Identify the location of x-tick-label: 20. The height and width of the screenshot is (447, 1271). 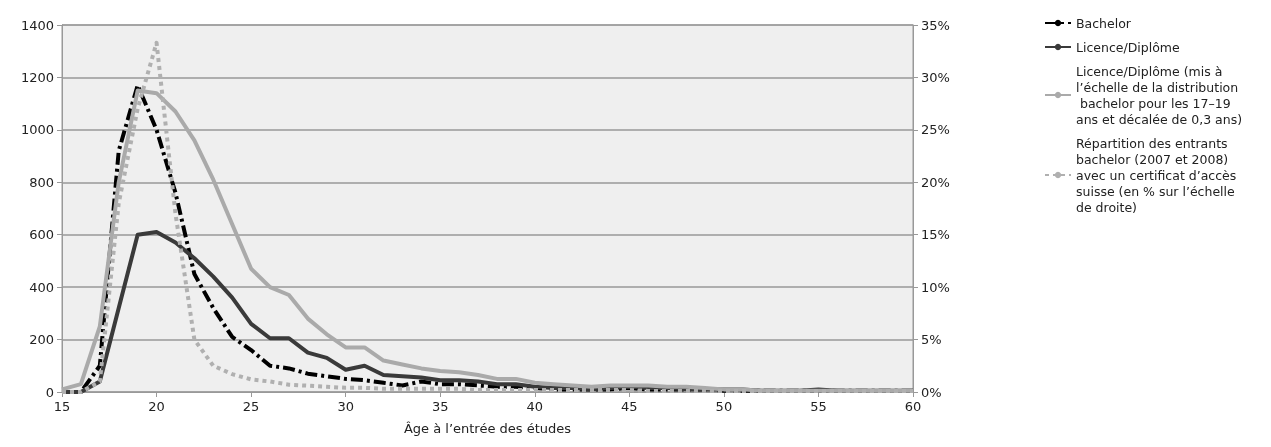
(156, 406).